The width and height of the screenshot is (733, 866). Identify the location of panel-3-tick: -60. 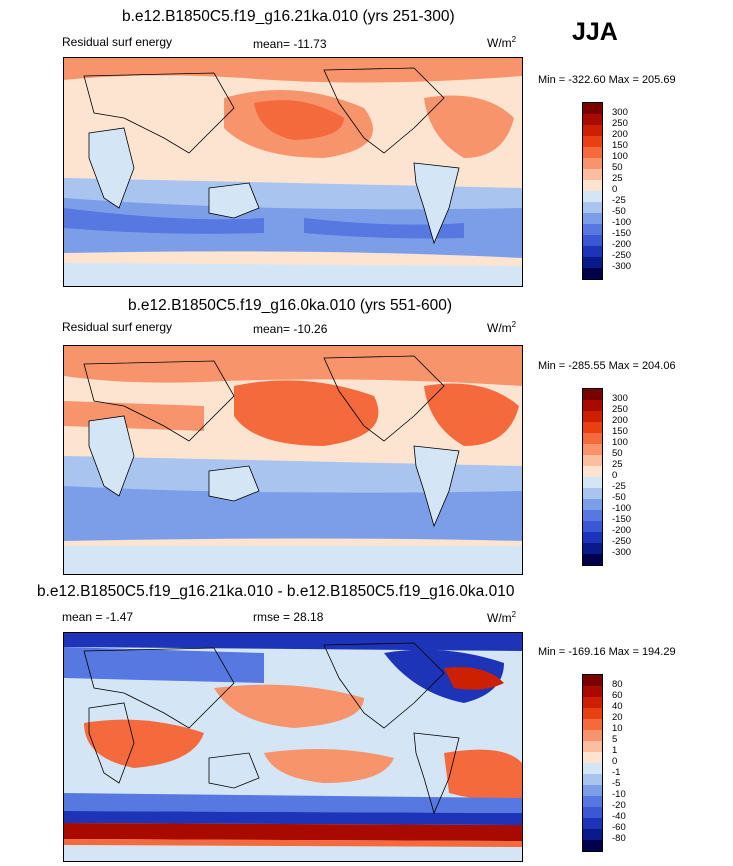
(619, 827).